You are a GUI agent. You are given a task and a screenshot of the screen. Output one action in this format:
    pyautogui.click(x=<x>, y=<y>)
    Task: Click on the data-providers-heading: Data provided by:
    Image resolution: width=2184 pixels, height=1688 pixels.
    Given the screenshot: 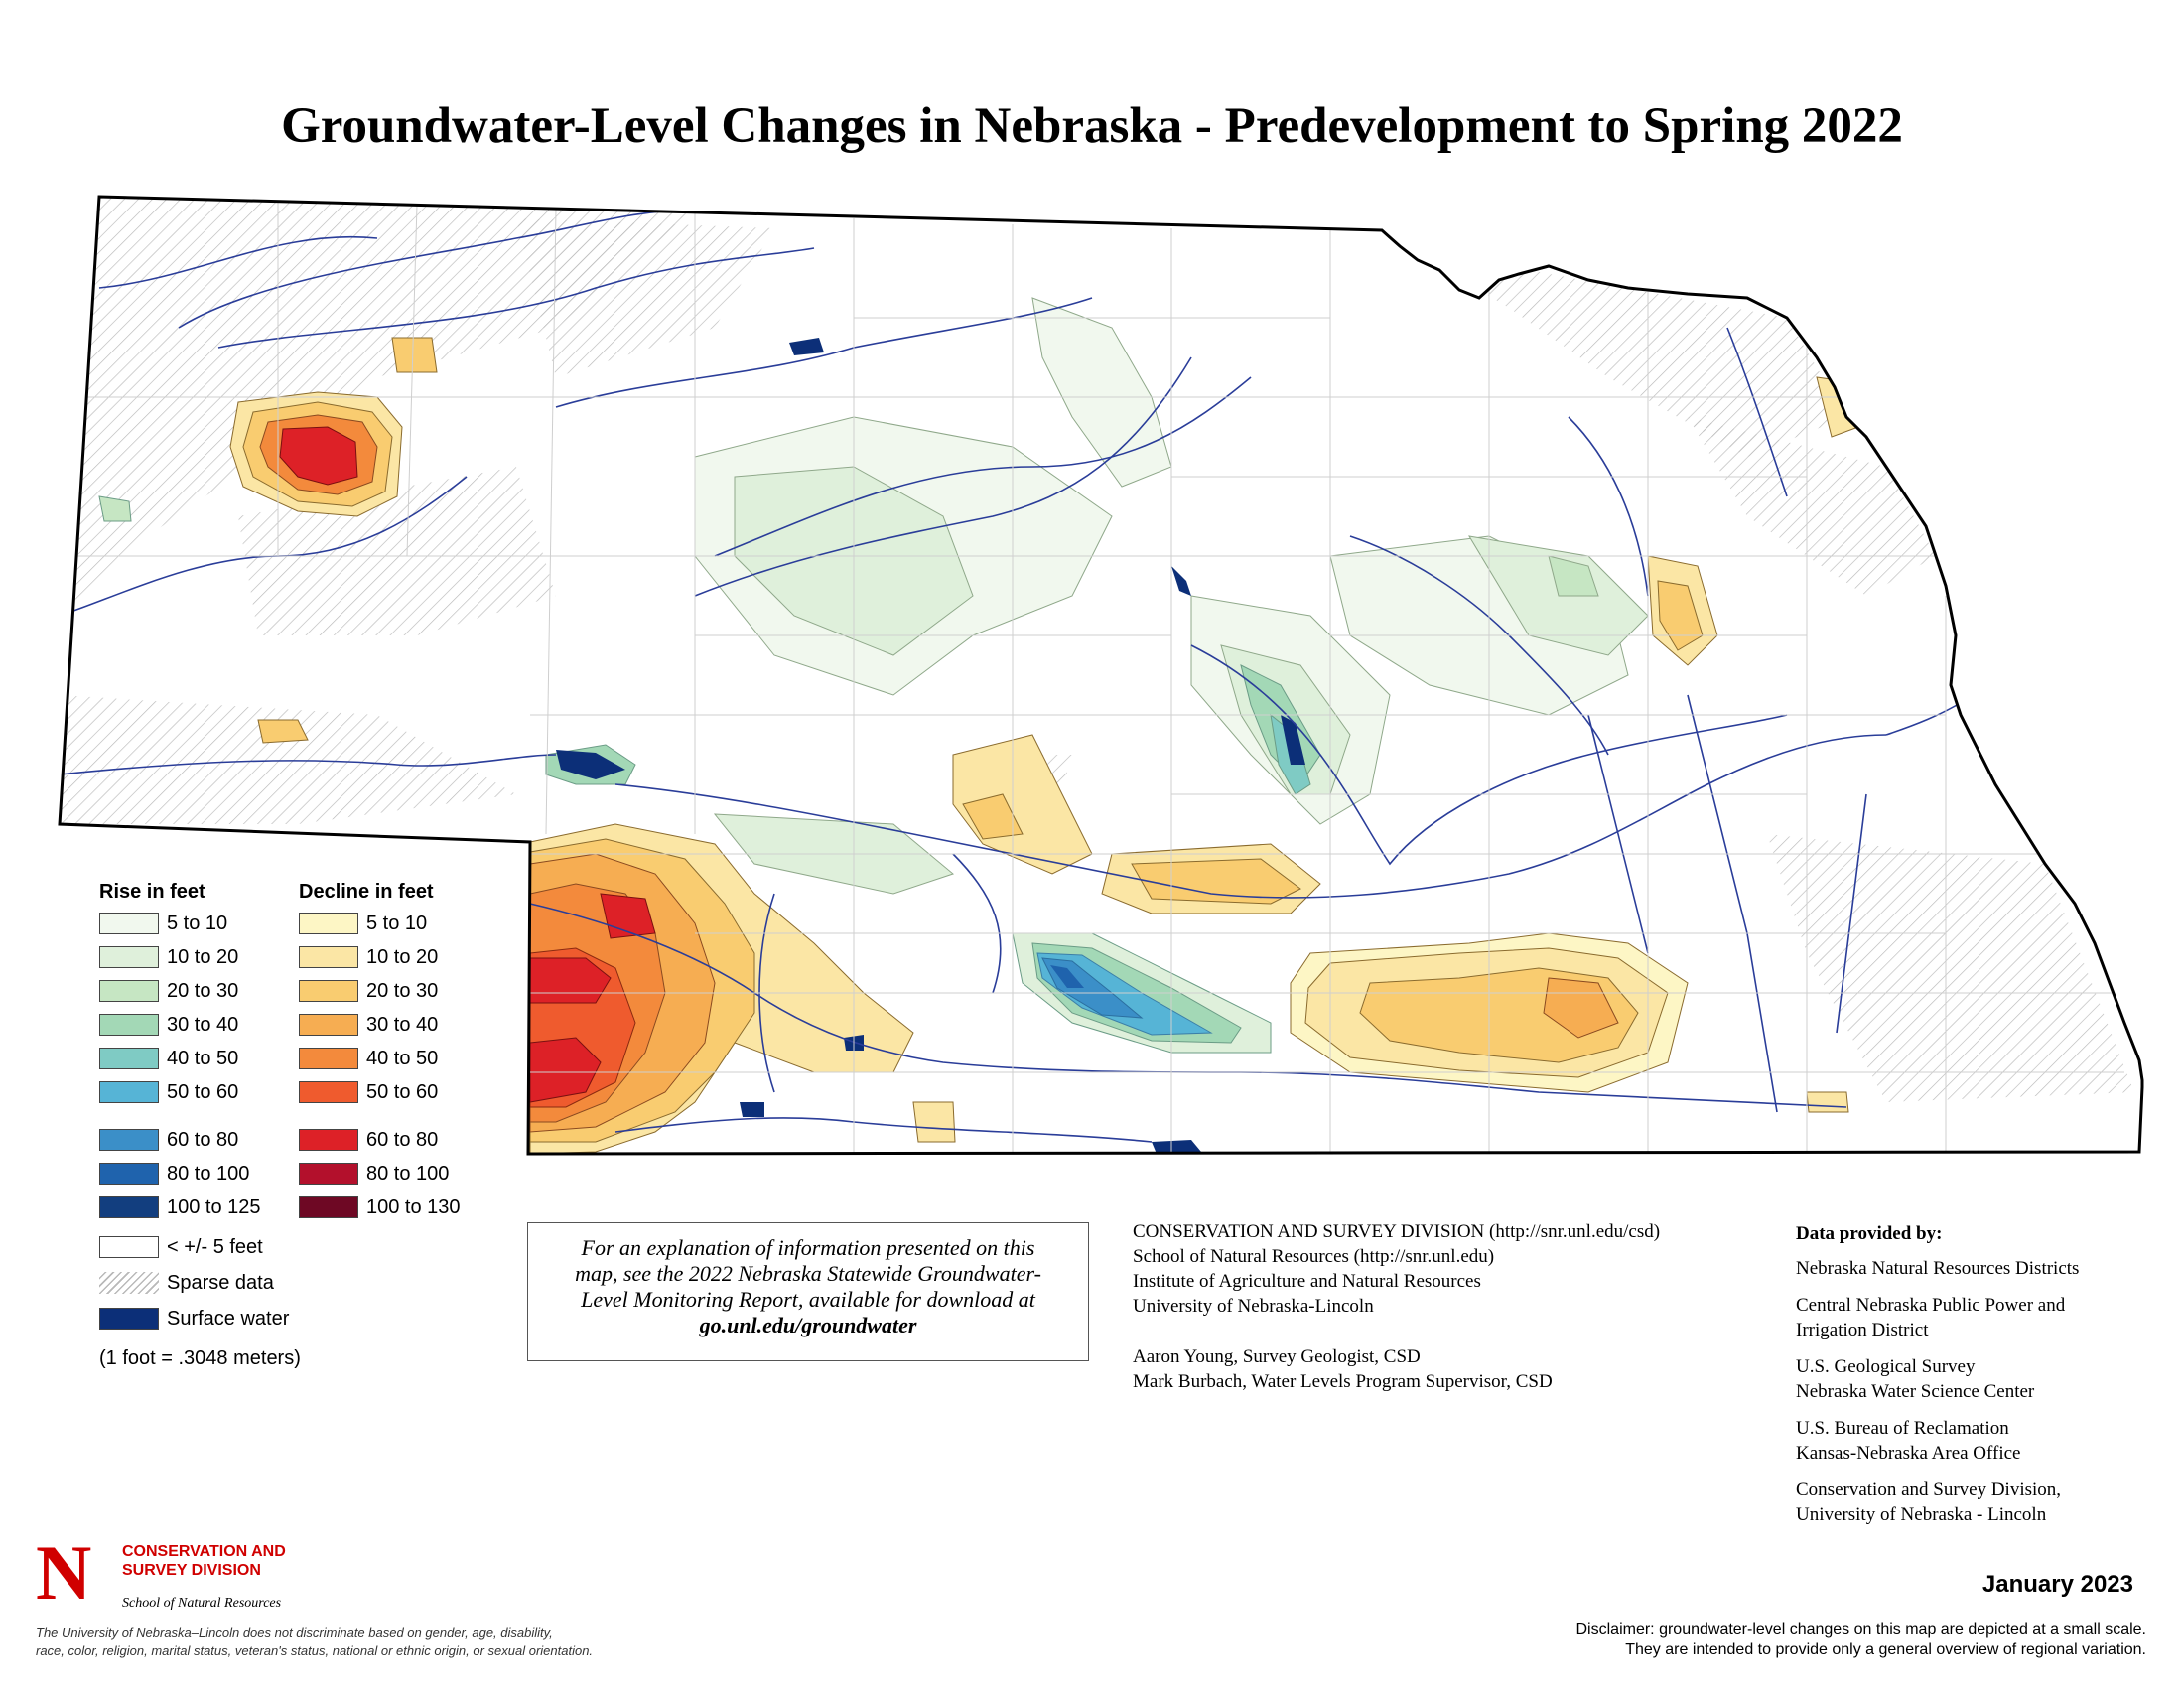 What is the action you would take?
    pyautogui.click(x=1869, y=1233)
    